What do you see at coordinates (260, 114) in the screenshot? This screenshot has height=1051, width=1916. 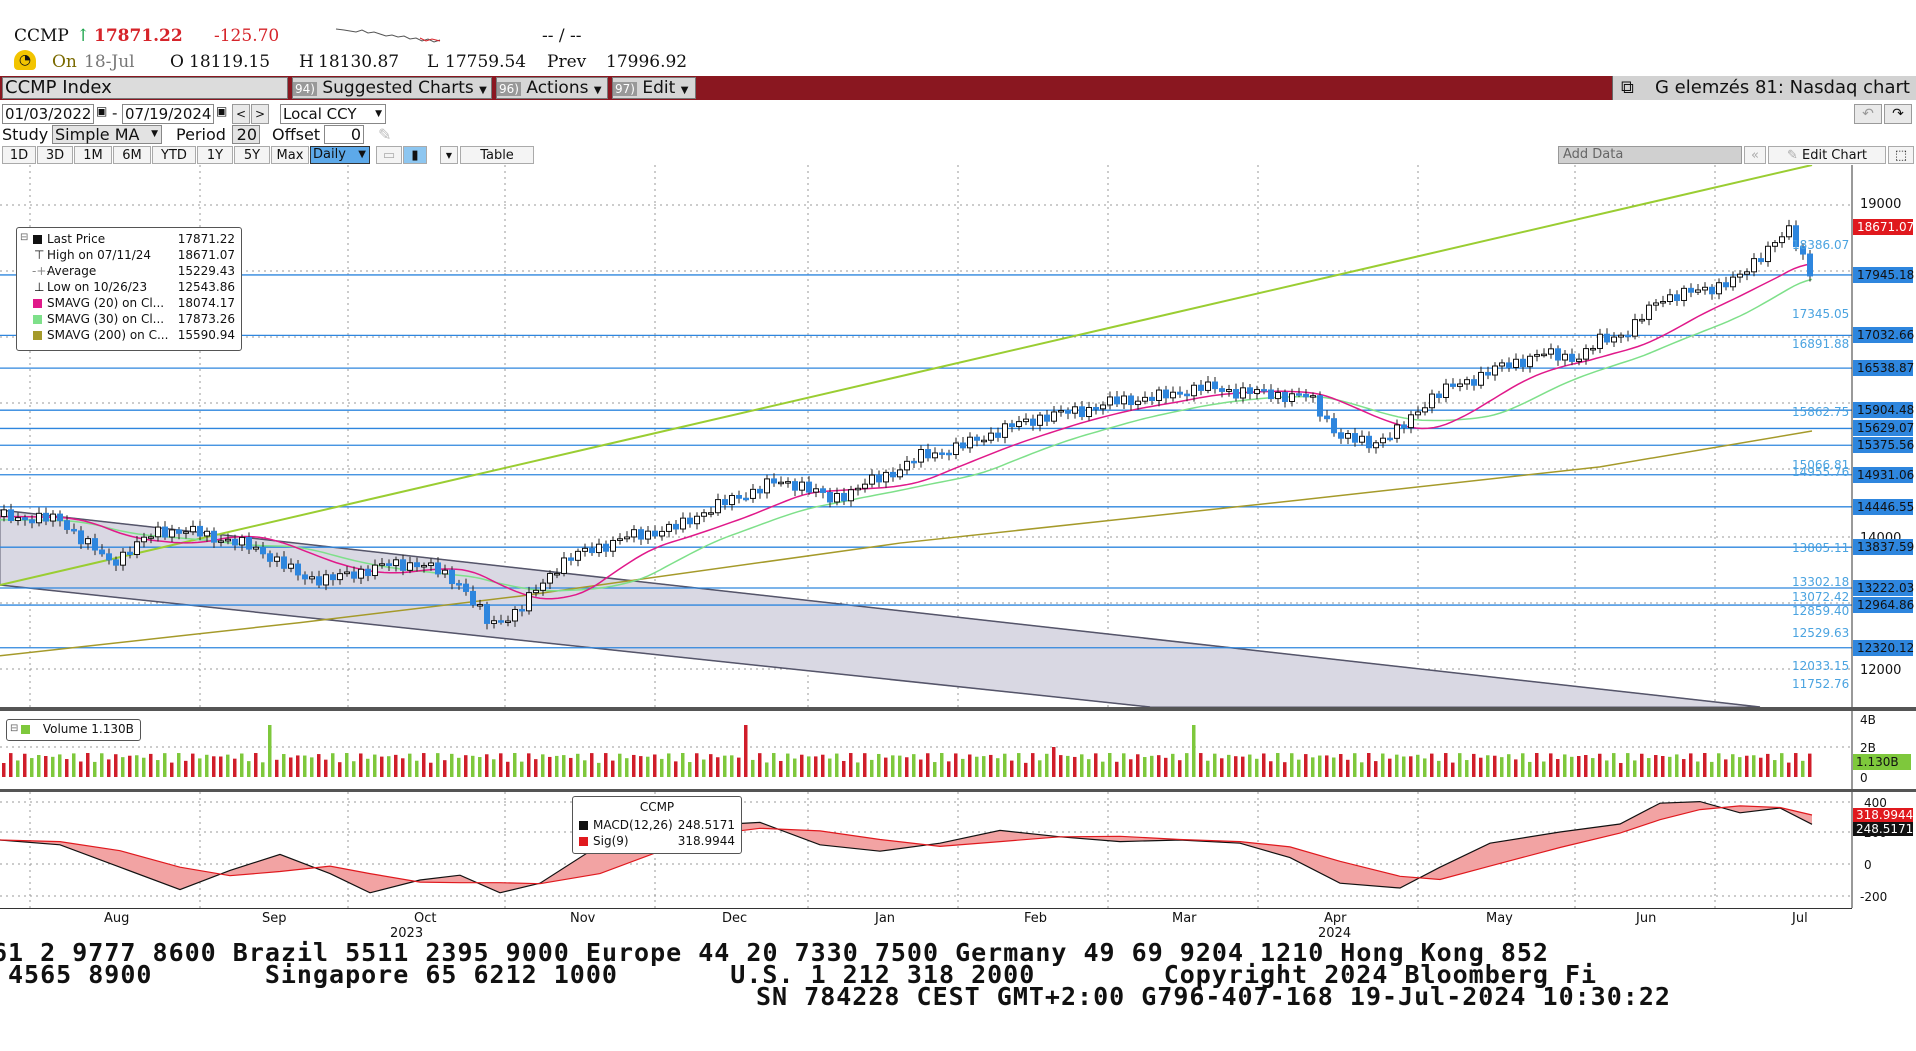 I see `next-period-button: >` at bounding box center [260, 114].